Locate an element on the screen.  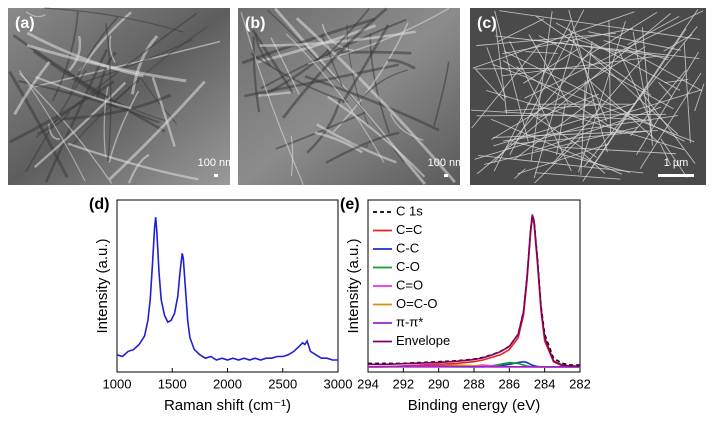
x-tick-label: 292 is located at coordinates (403, 383).